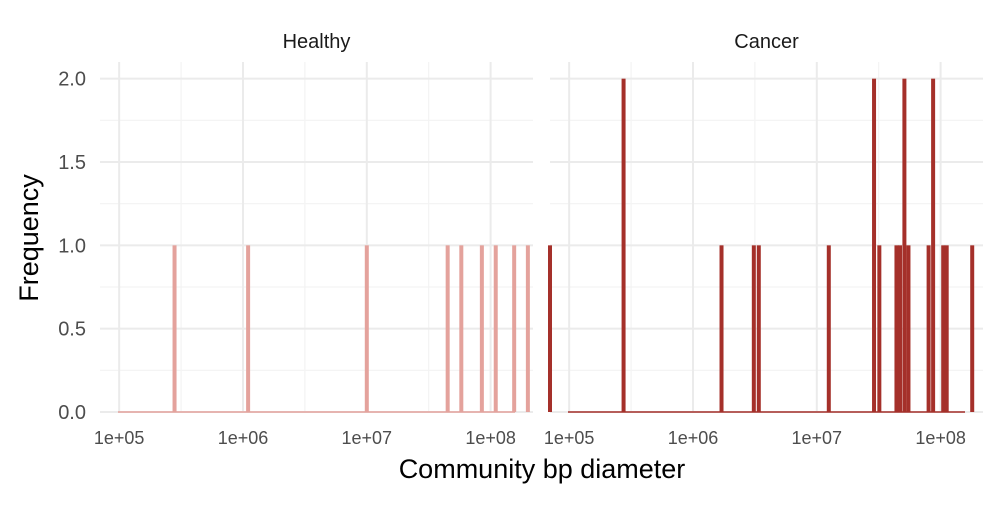 The height and width of the screenshot is (505, 1000). I want to click on y-tick-label: 1.0, so click(72, 246).